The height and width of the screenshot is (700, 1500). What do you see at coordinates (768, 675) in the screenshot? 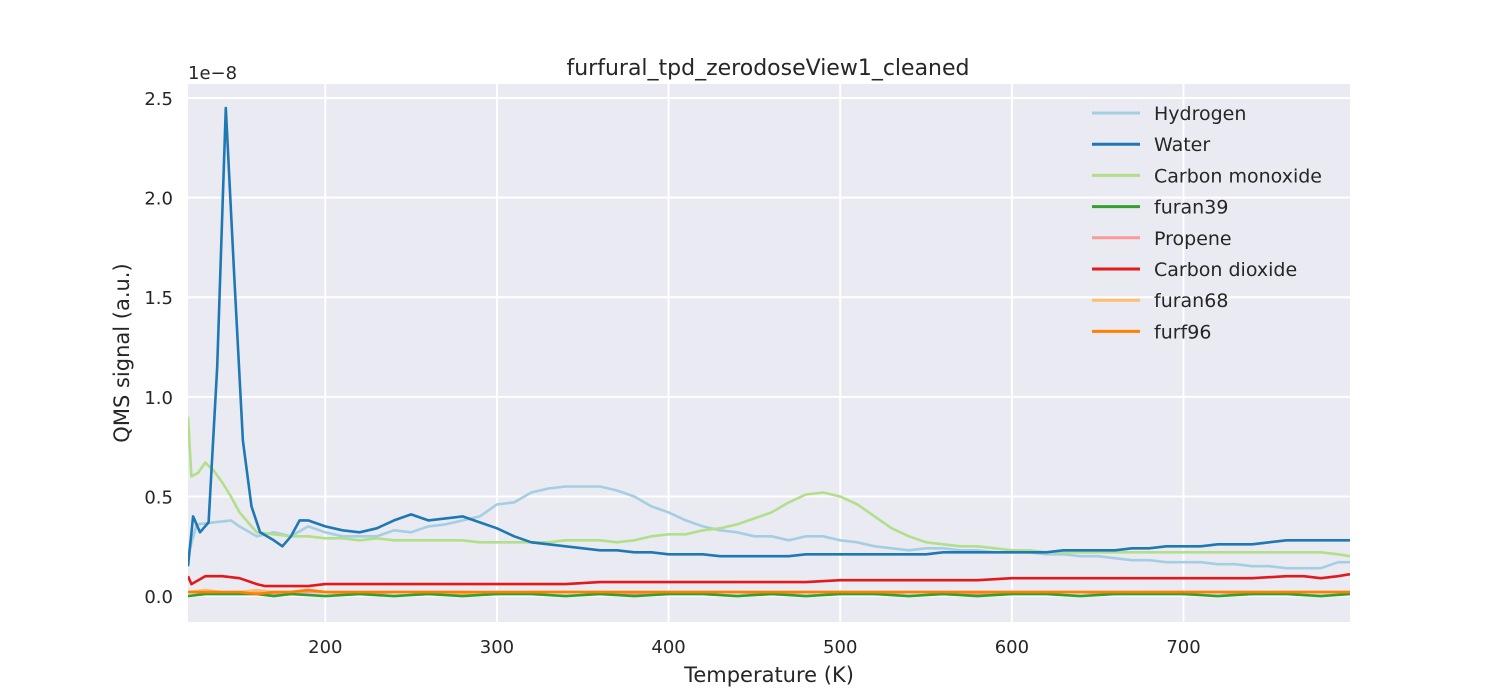
I see `x-axis-label: Temperature (K)` at bounding box center [768, 675].